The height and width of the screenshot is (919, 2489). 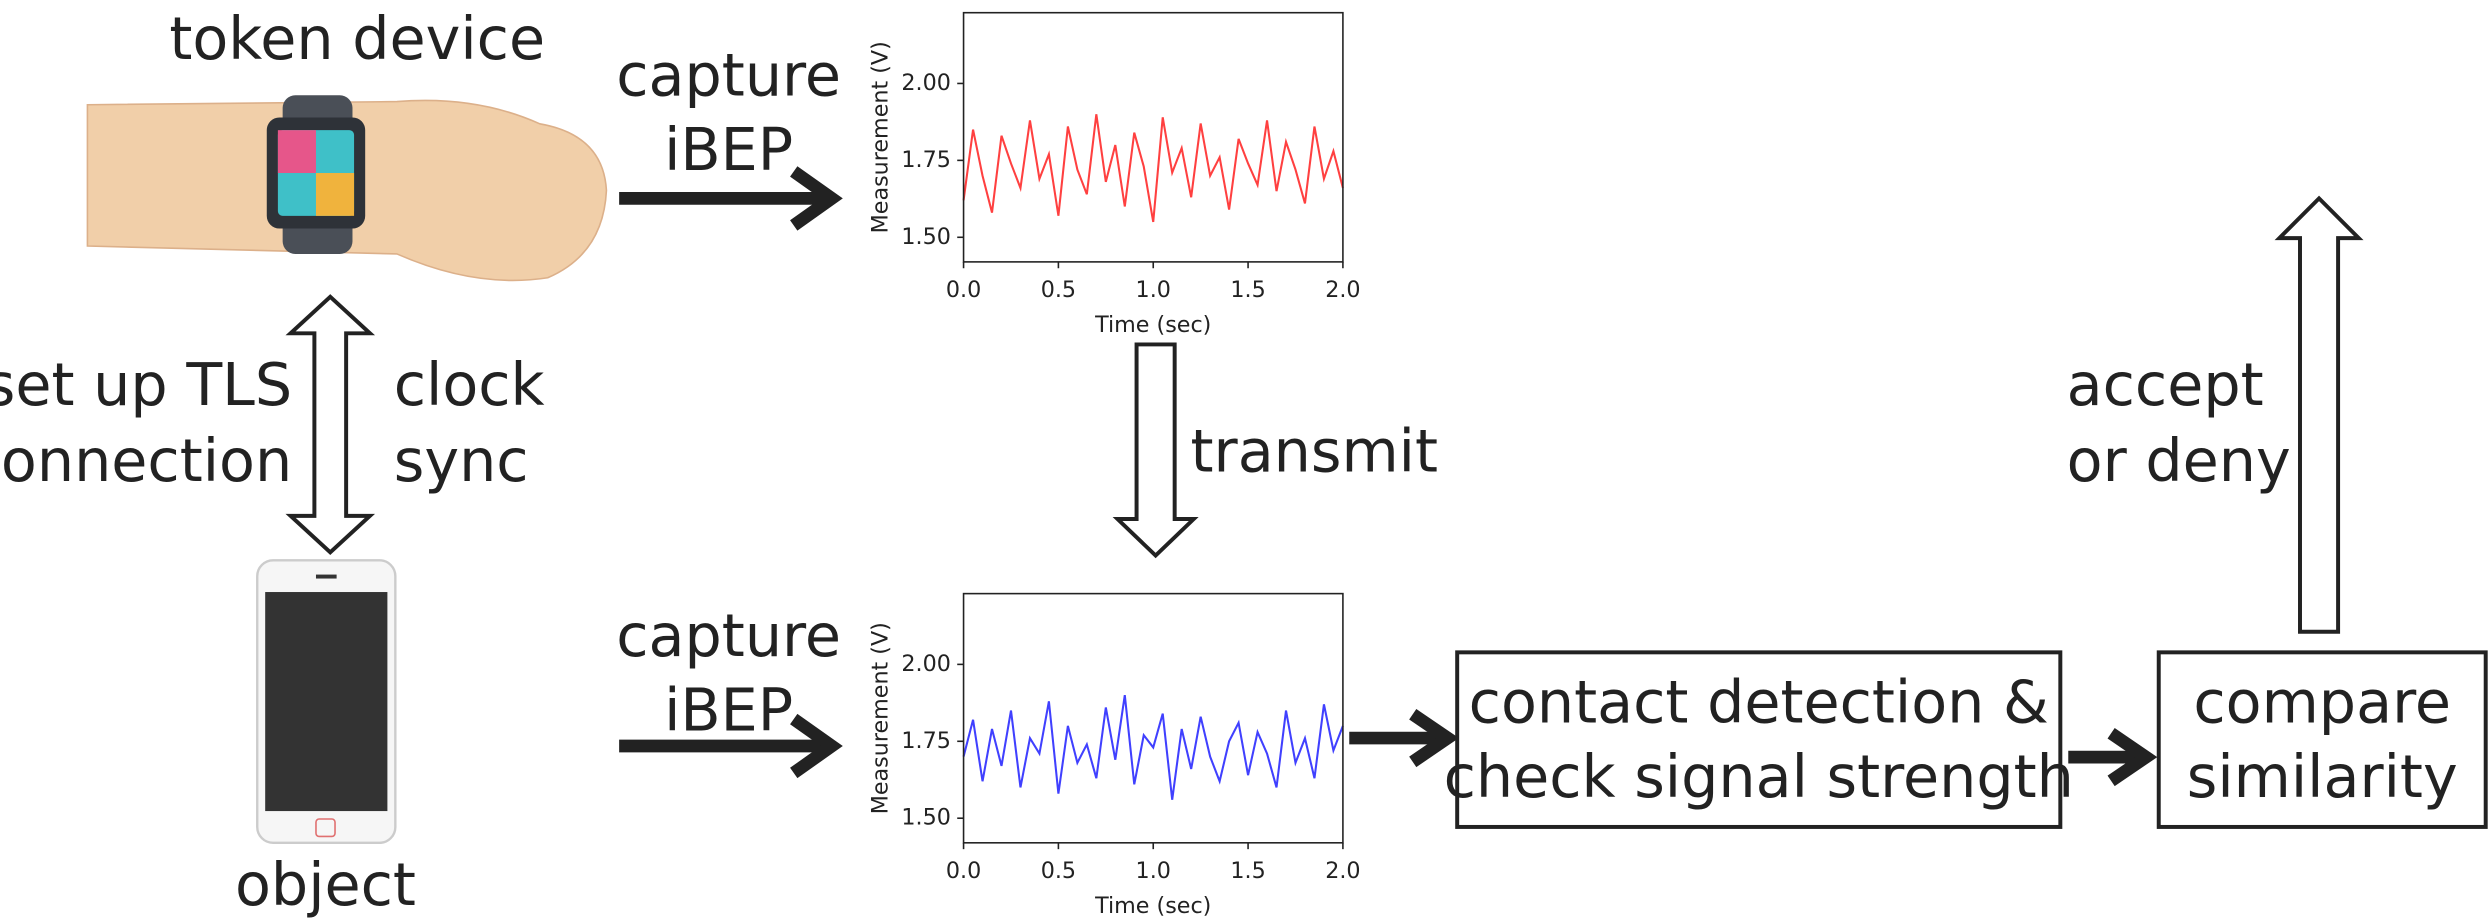 I want to click on double-arrow, so click(x=330, y=425).